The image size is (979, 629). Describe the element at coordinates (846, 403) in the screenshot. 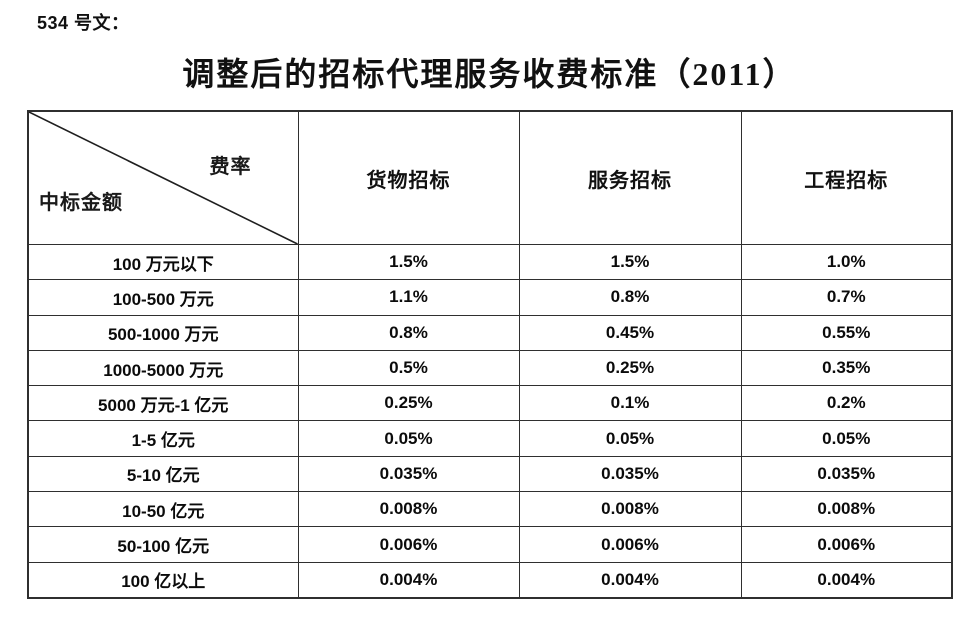

I see `engineering-rate-cell: 0.2%` at that location.